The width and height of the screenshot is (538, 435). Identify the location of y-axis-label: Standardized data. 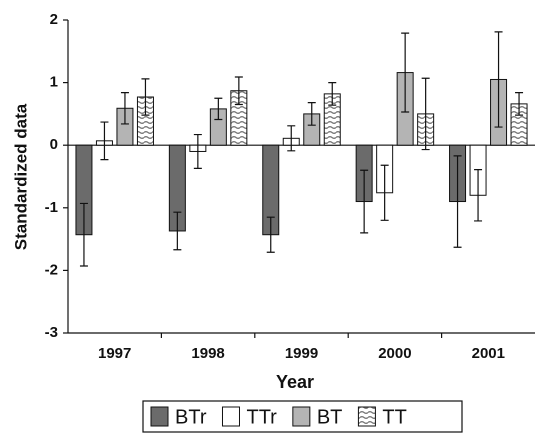
(20, 176).